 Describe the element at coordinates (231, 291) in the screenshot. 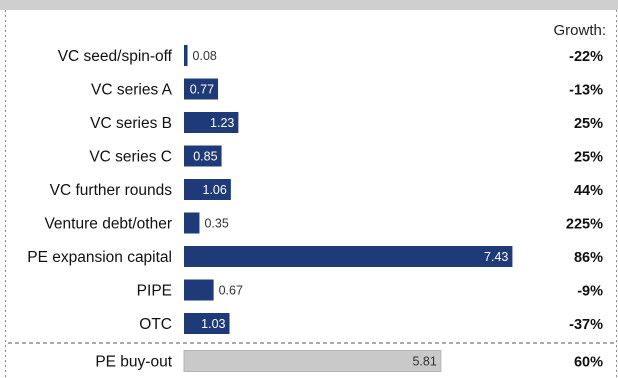

I see `value-label: 0.67` at that location.